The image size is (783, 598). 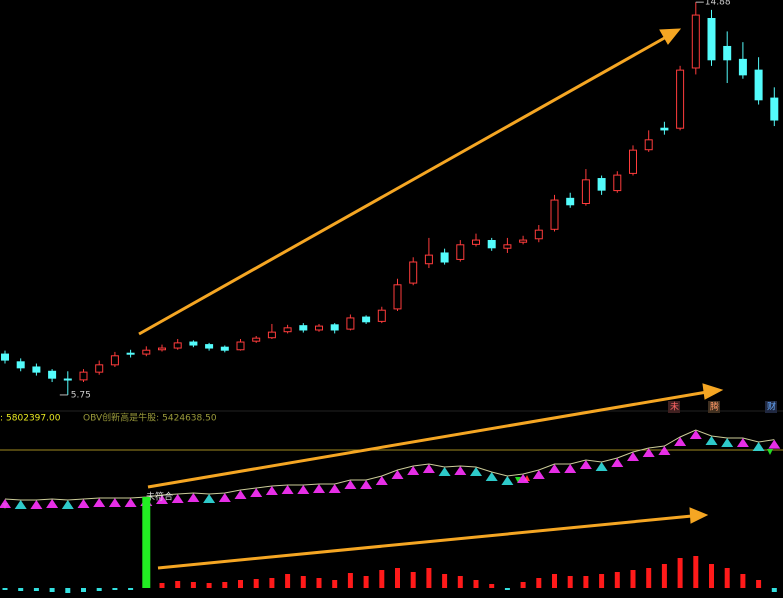 What do you see at coordinates (189, 419) in the screenshot?
I see `legend-value: 5424638.50` at bounding box center [189, 419].